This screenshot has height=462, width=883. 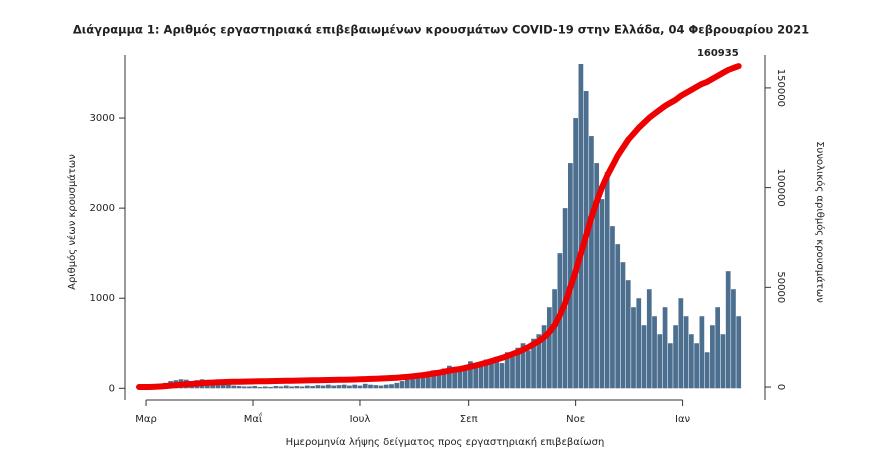 I want to click on x-tick-label: Σεπ, so click(x=469, y=419).